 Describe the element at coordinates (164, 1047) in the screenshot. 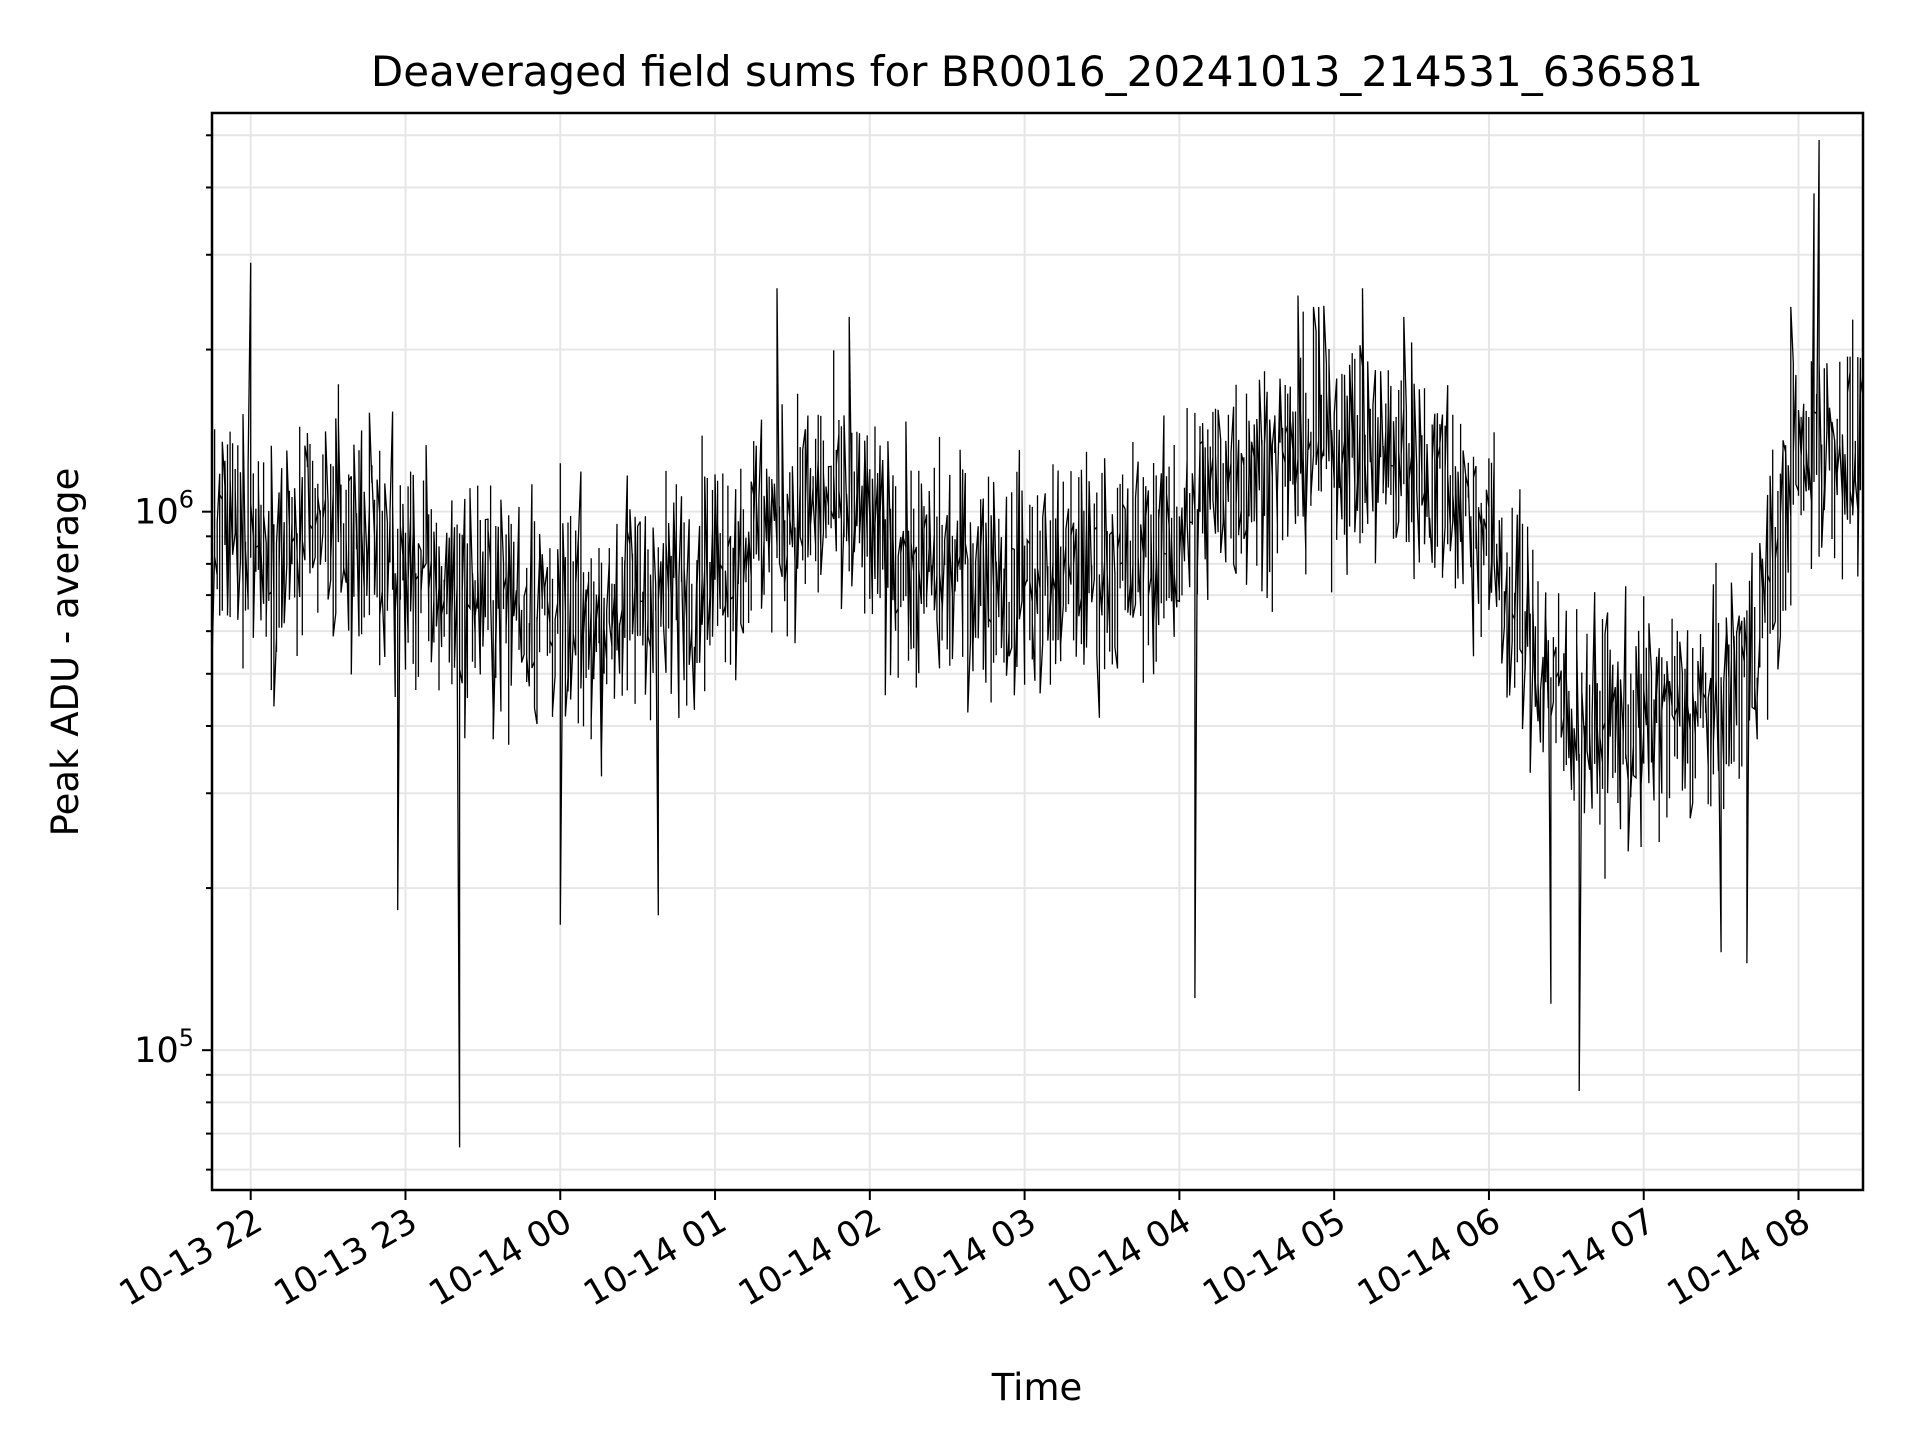

I see `y-tick-label: 10⁵` at that location.